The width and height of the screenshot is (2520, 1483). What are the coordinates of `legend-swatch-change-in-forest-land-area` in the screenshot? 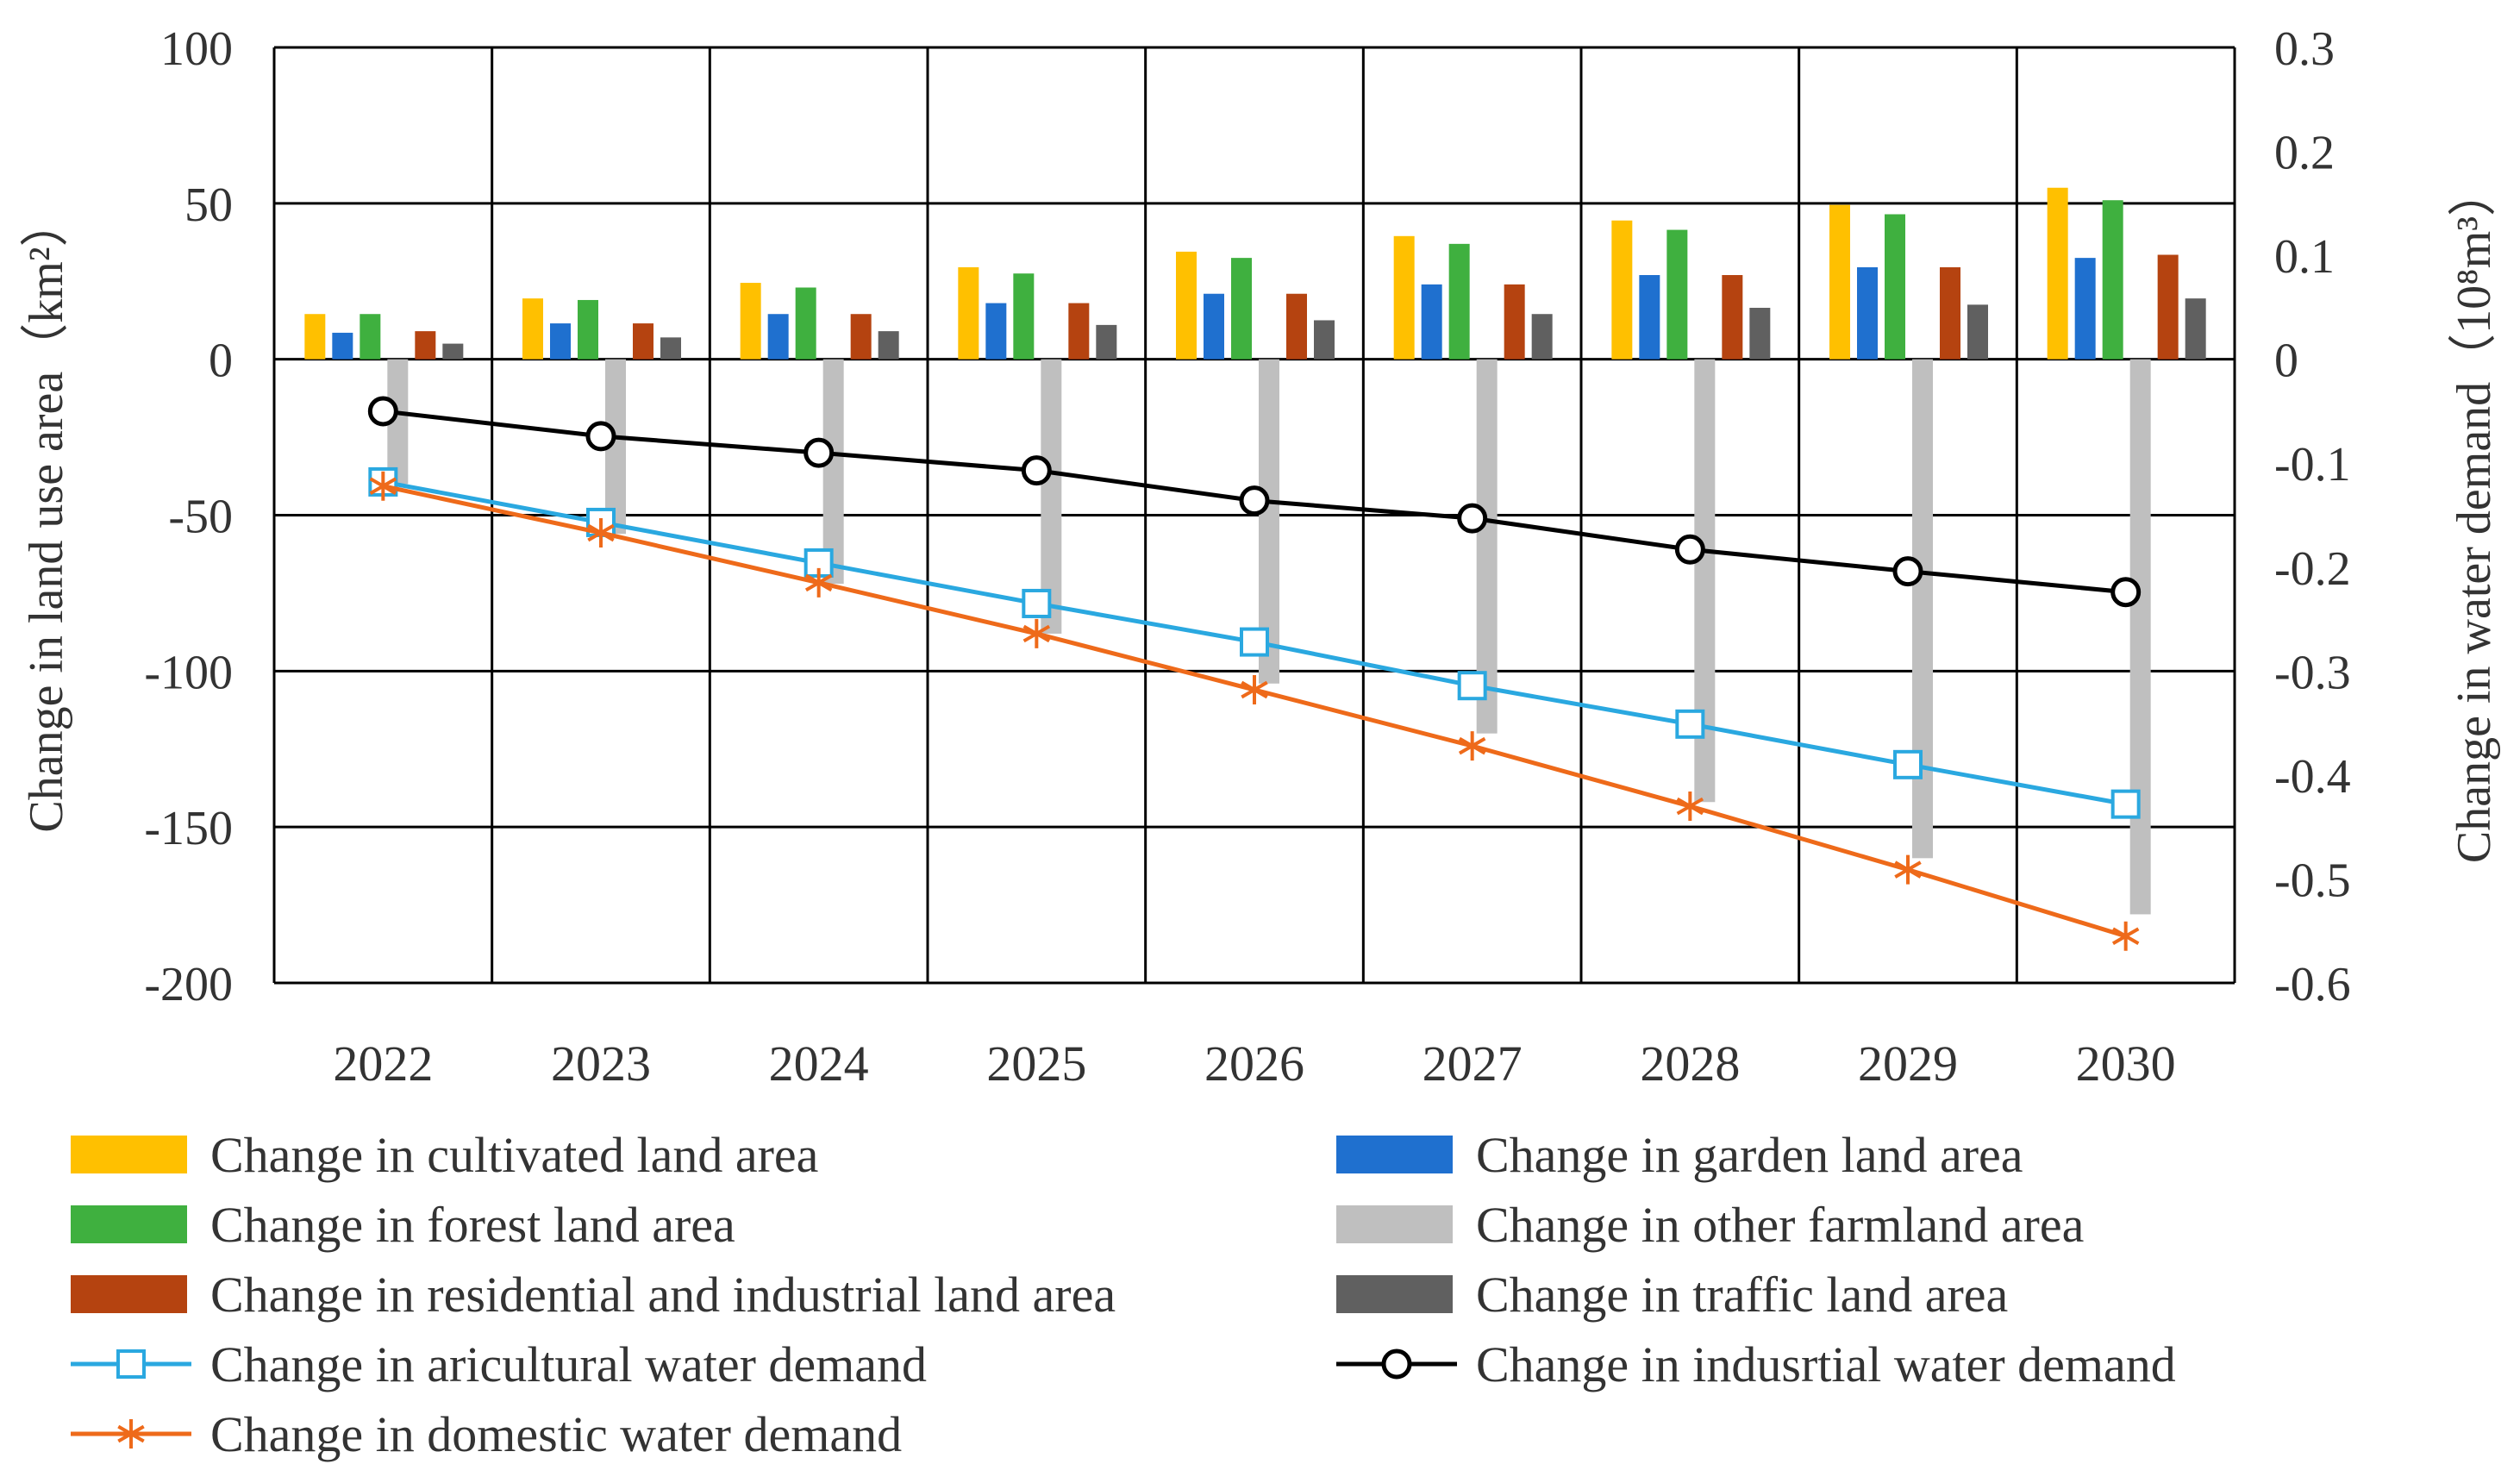 It's located at (129, 1224).